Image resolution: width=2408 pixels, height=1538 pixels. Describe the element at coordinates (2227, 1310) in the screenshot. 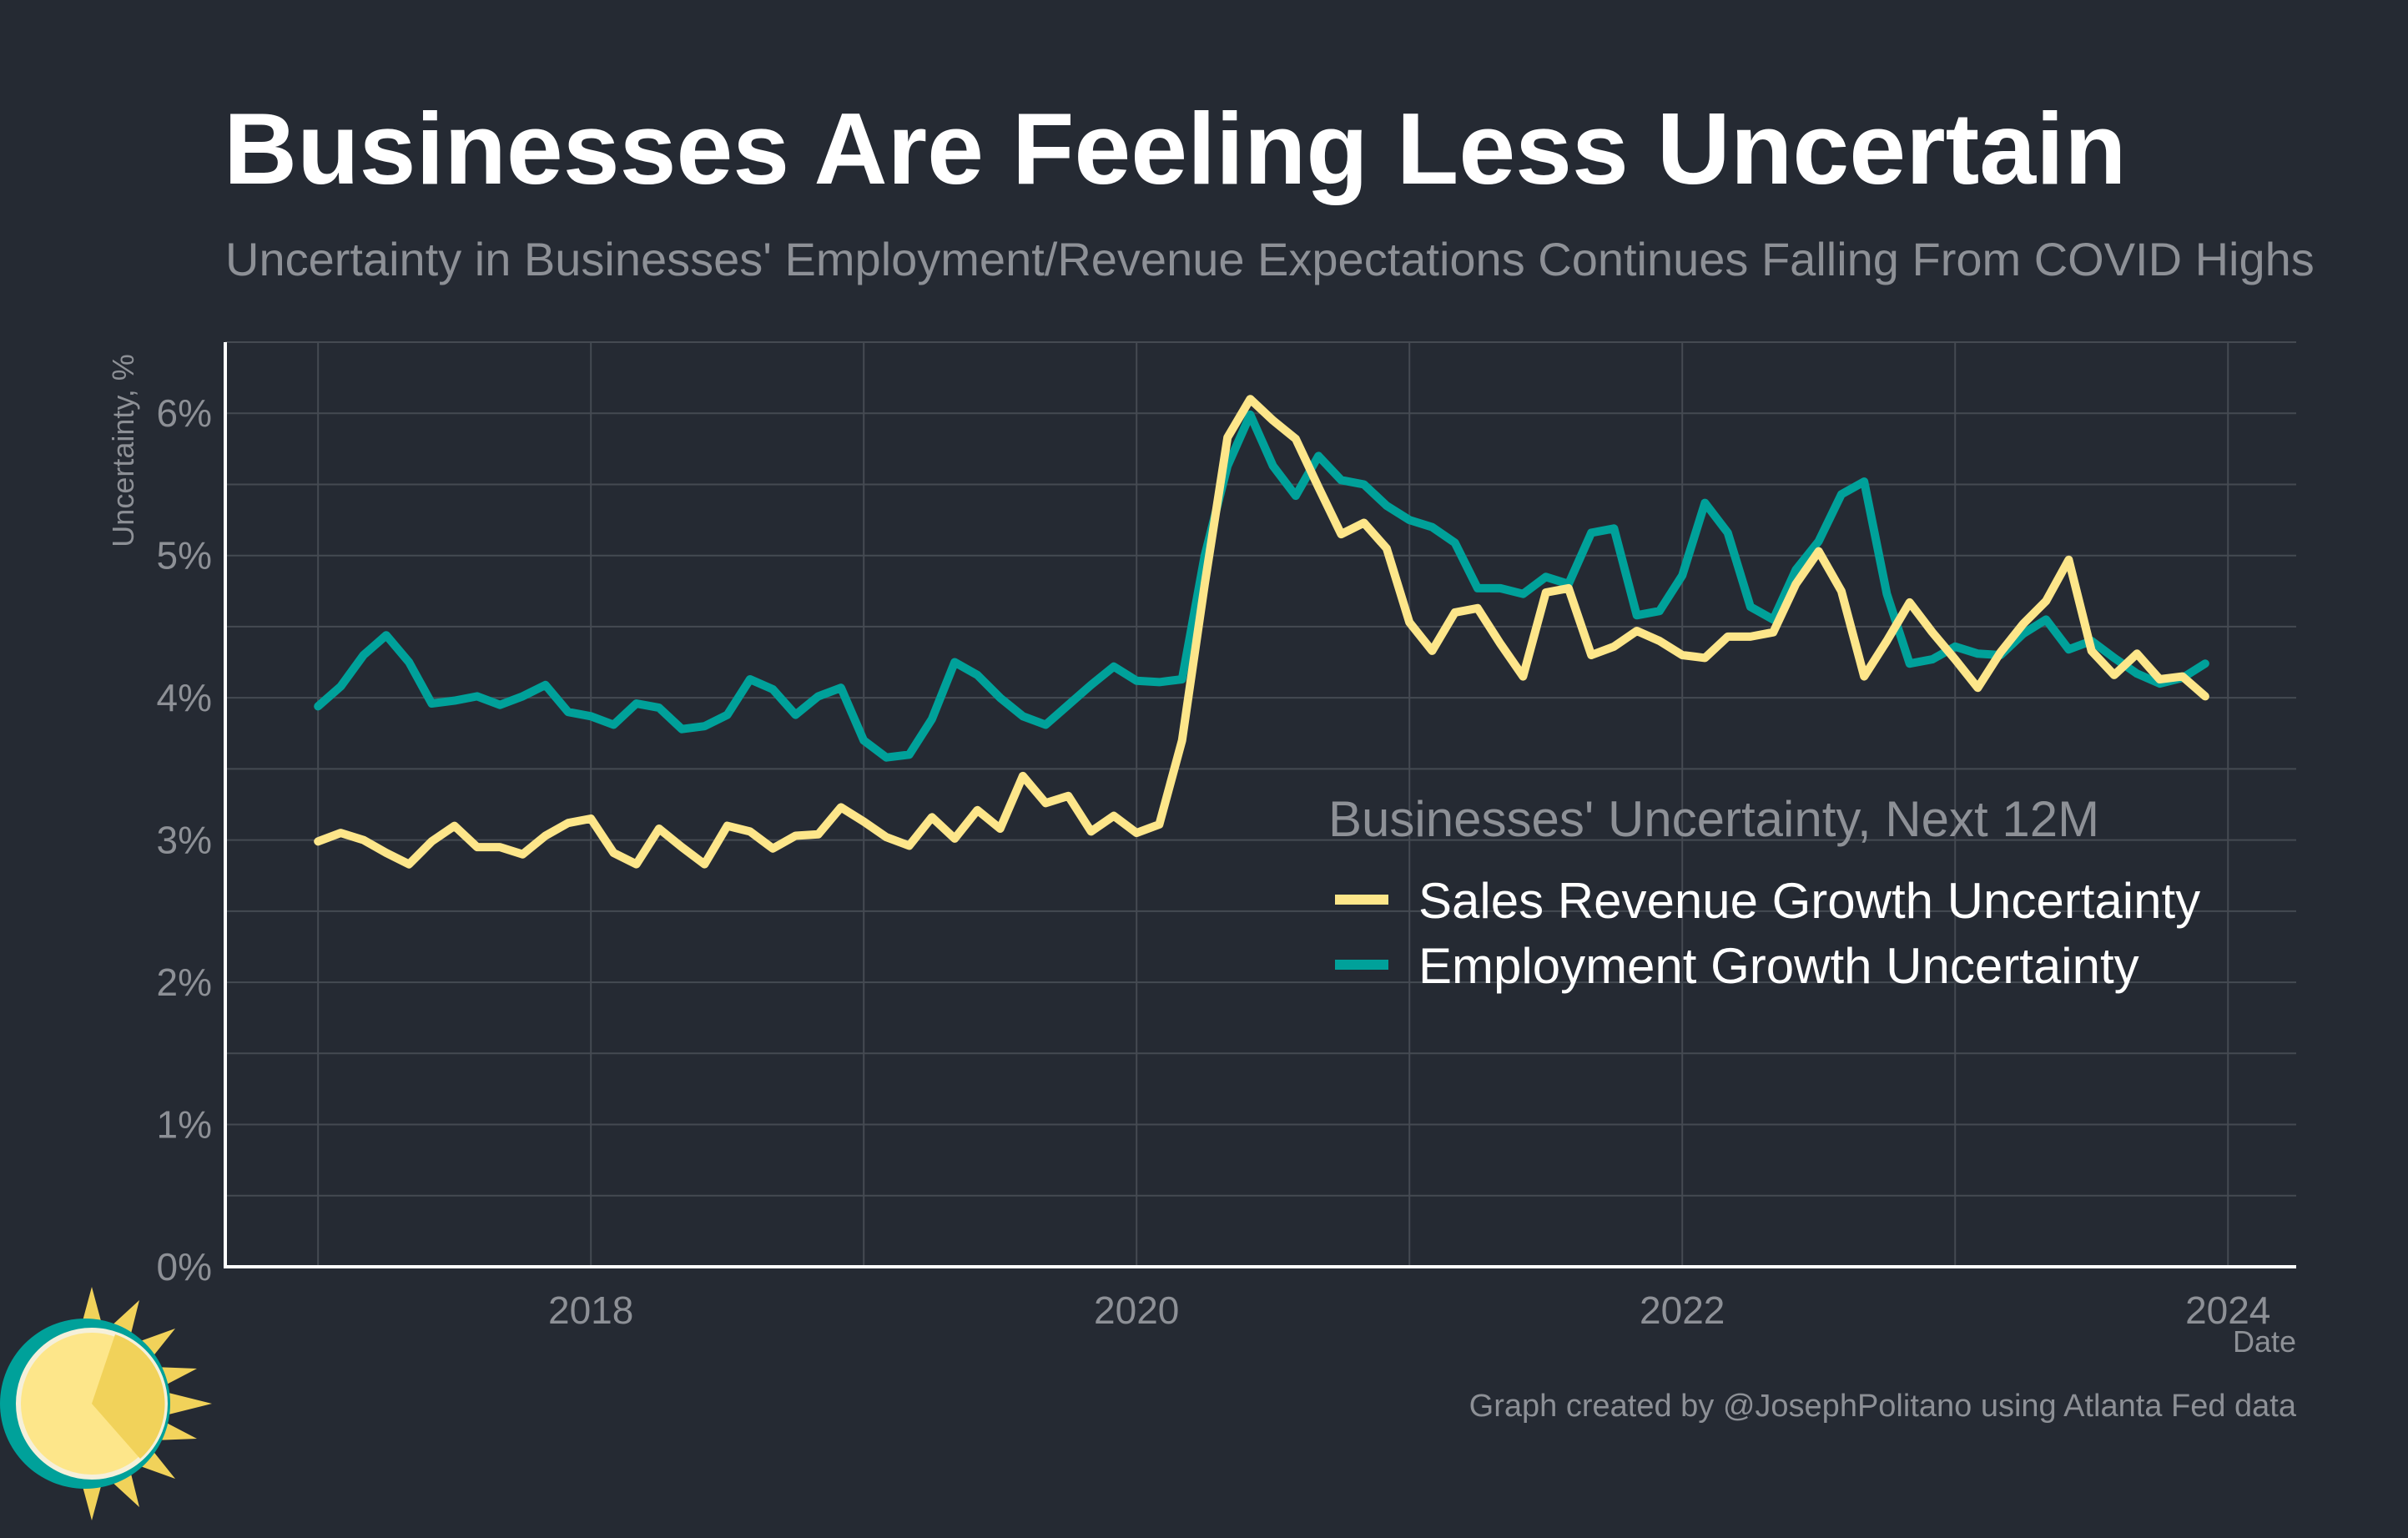

I see `x-tick-label: 2024` at that location.